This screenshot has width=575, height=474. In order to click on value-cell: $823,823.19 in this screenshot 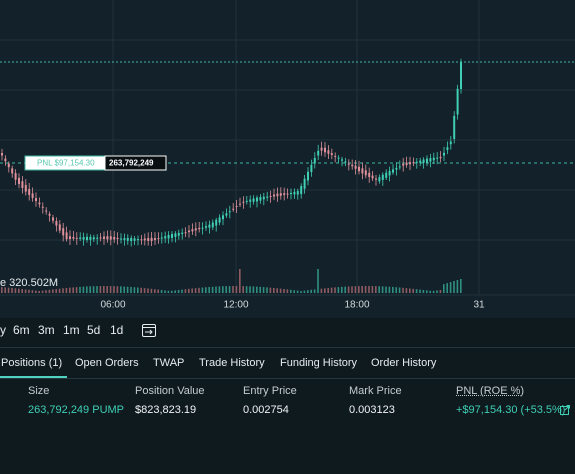, I will do `click(166, 410)`.